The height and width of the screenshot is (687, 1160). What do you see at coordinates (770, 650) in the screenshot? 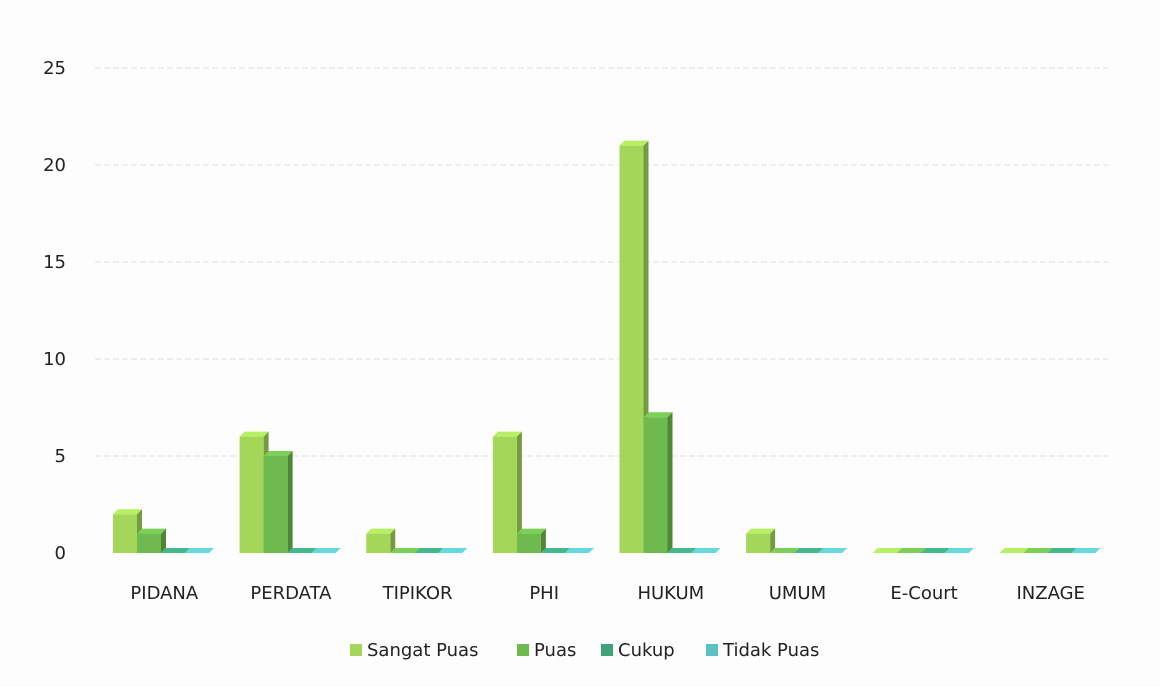
I see `legend-label: Tidak Puas` at bounding box center [770, 650].